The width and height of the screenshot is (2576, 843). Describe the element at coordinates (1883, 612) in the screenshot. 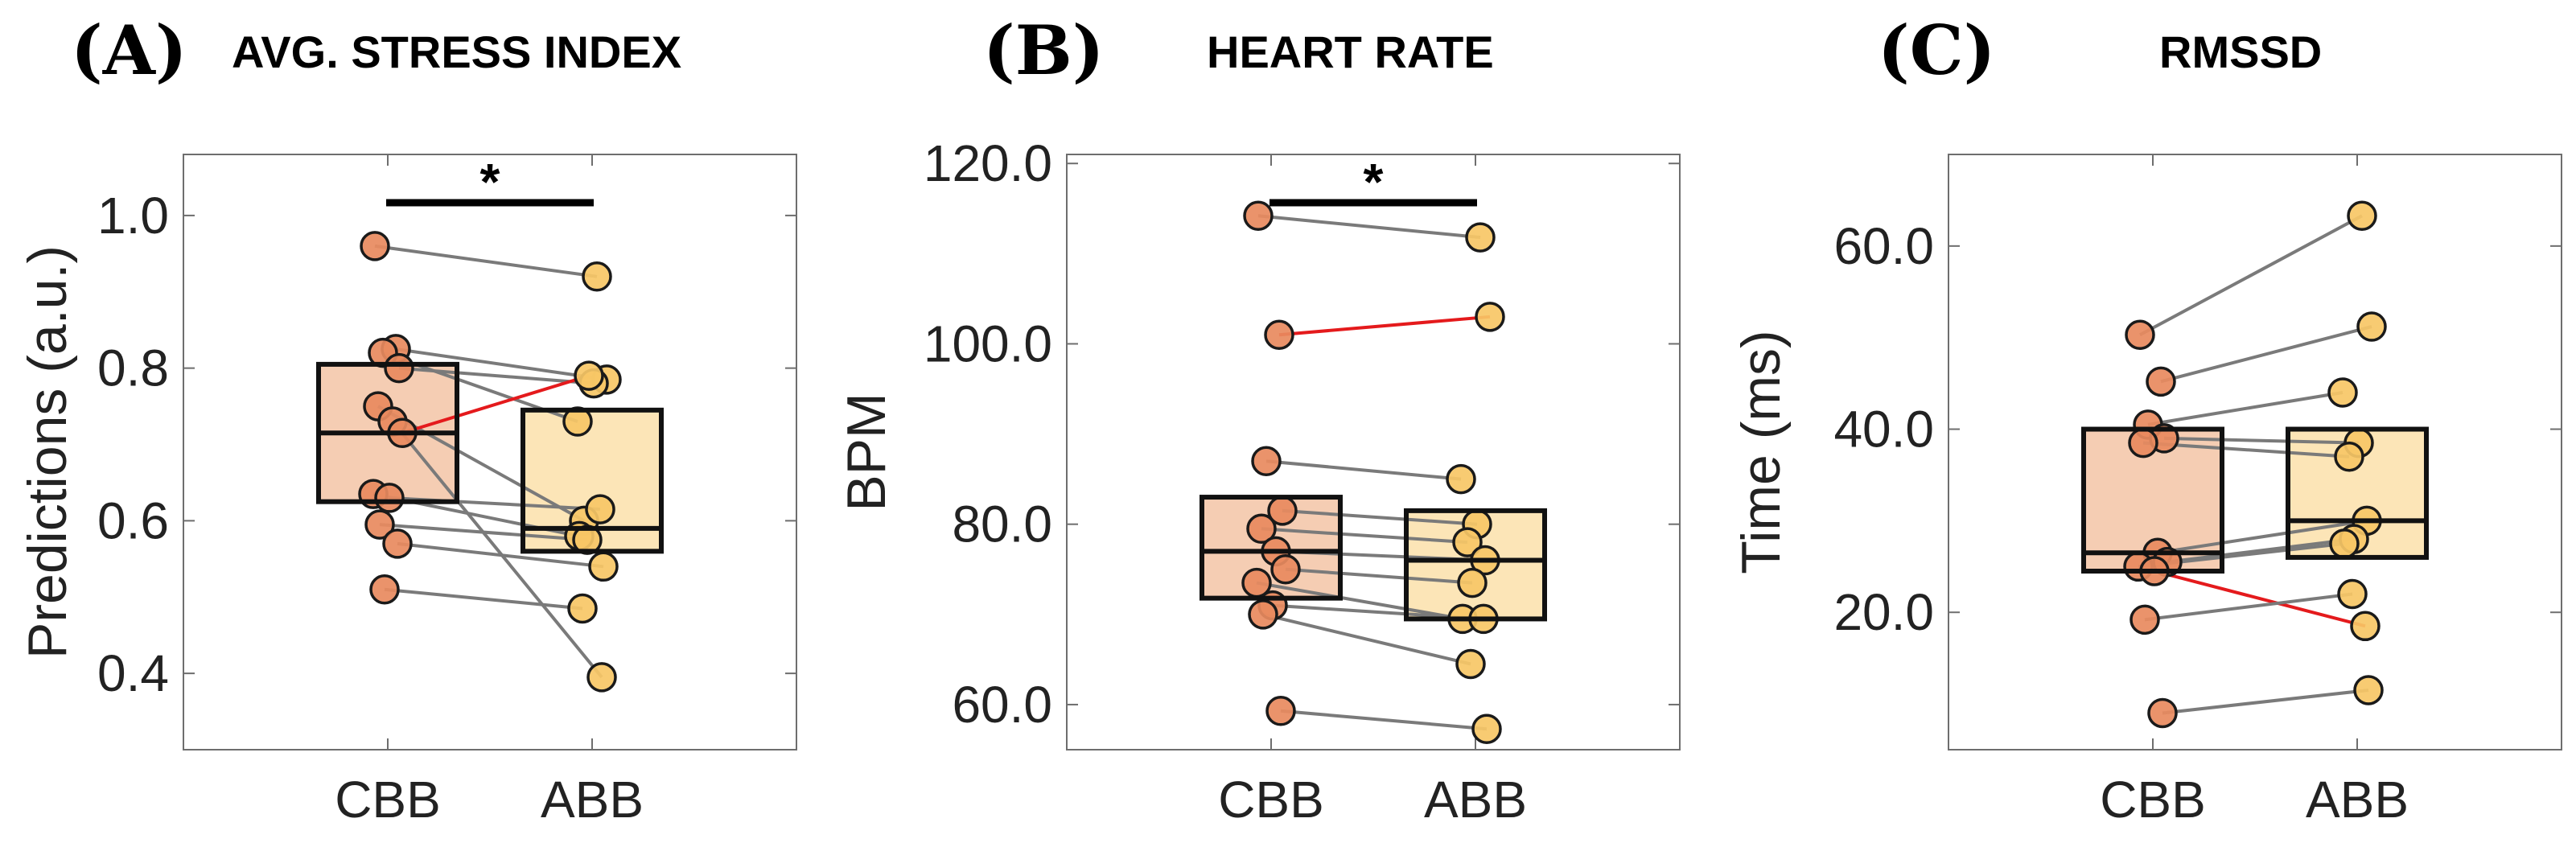

I see `y-tick-label: 20.0` at that location.